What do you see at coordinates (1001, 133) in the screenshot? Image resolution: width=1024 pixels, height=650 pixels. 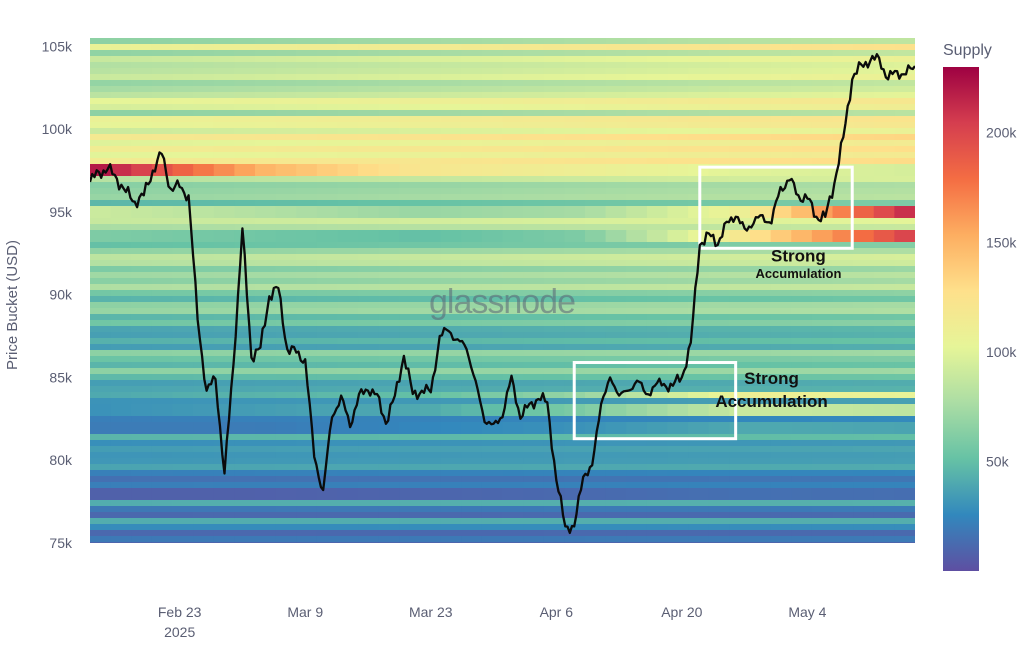 I see `colorbar-tick-label: 200k` at bounding box center [1001, 133].